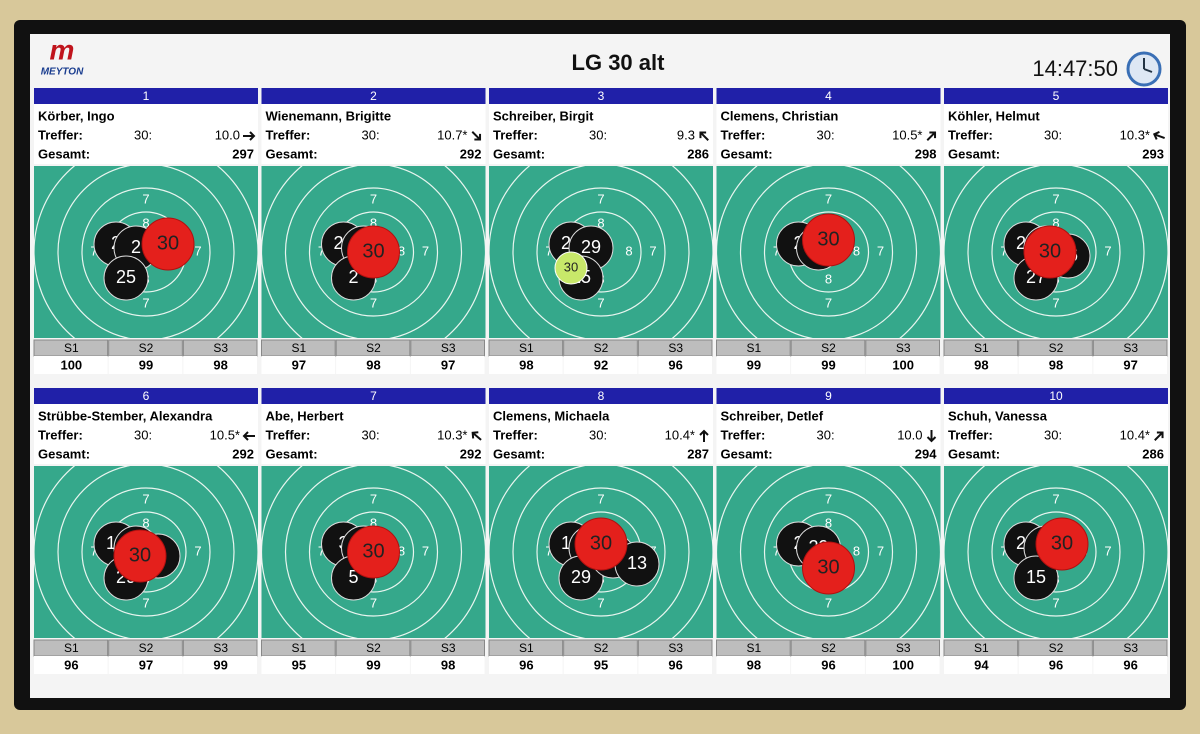 Image resolution: width=1200 pixels, height=734 pixels. I want to click on series-label: S2, so click(828, 348).